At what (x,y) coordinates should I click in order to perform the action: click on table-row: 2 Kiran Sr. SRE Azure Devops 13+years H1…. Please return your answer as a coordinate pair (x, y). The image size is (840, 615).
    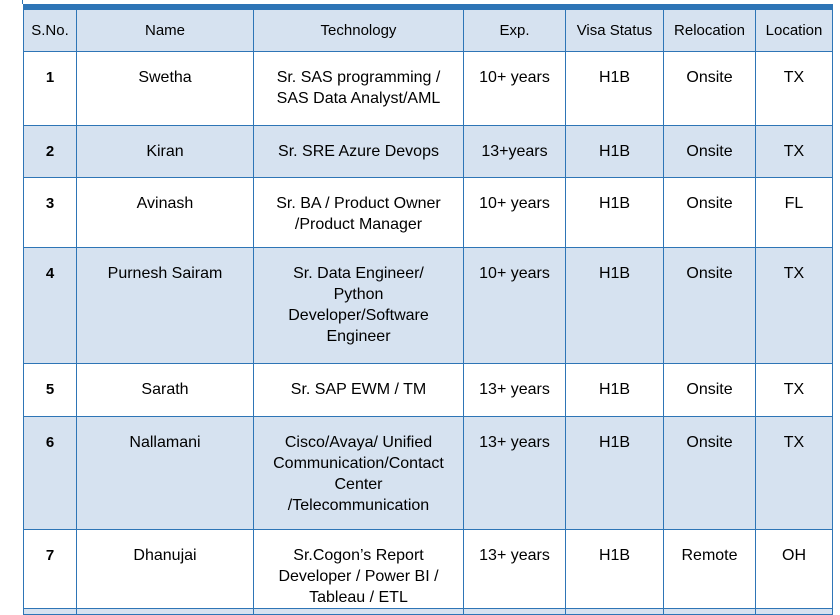
    Looking at the image, I should click on (428, 151).